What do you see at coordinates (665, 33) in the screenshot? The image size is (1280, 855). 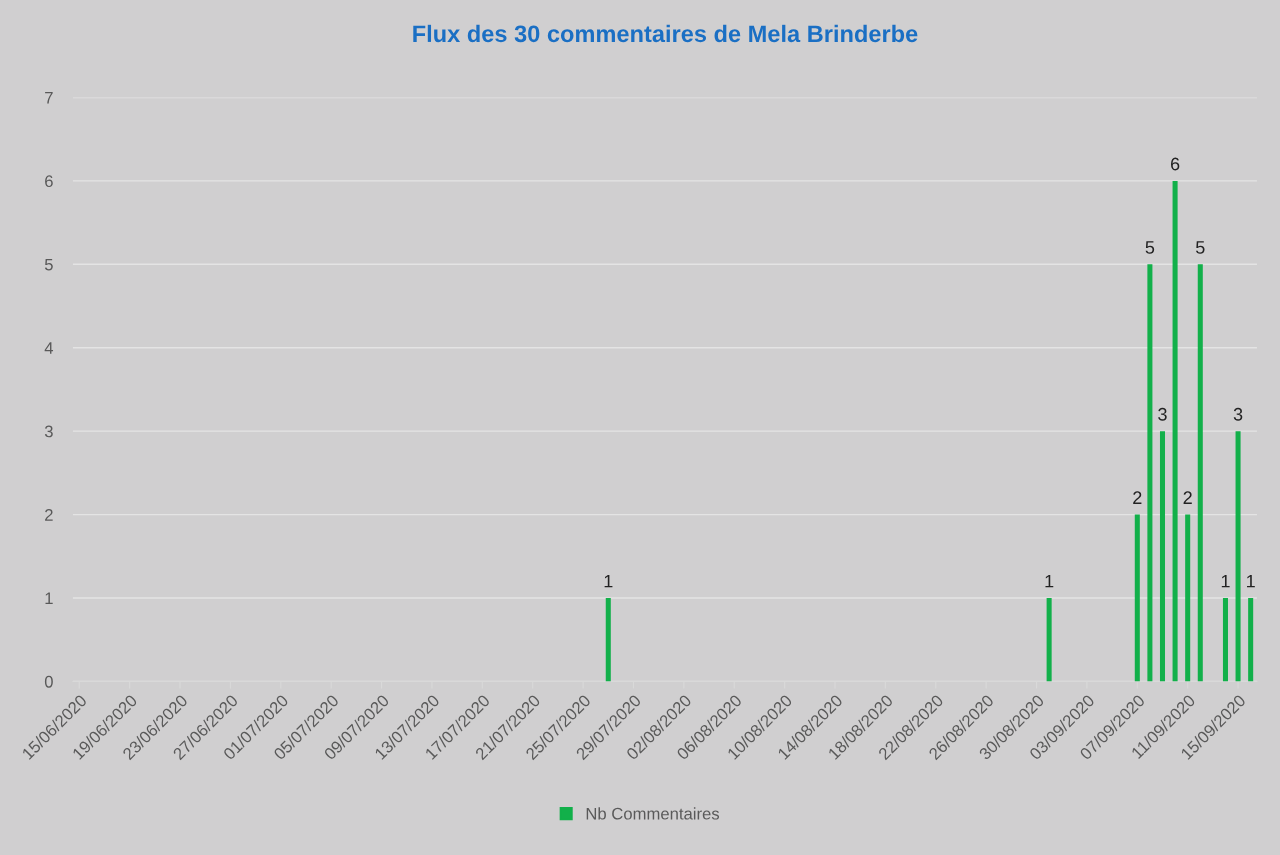 I see `chart-title: Flux des 30 commentaires de Mela Brinderbe` at bounding box center [665, 33].